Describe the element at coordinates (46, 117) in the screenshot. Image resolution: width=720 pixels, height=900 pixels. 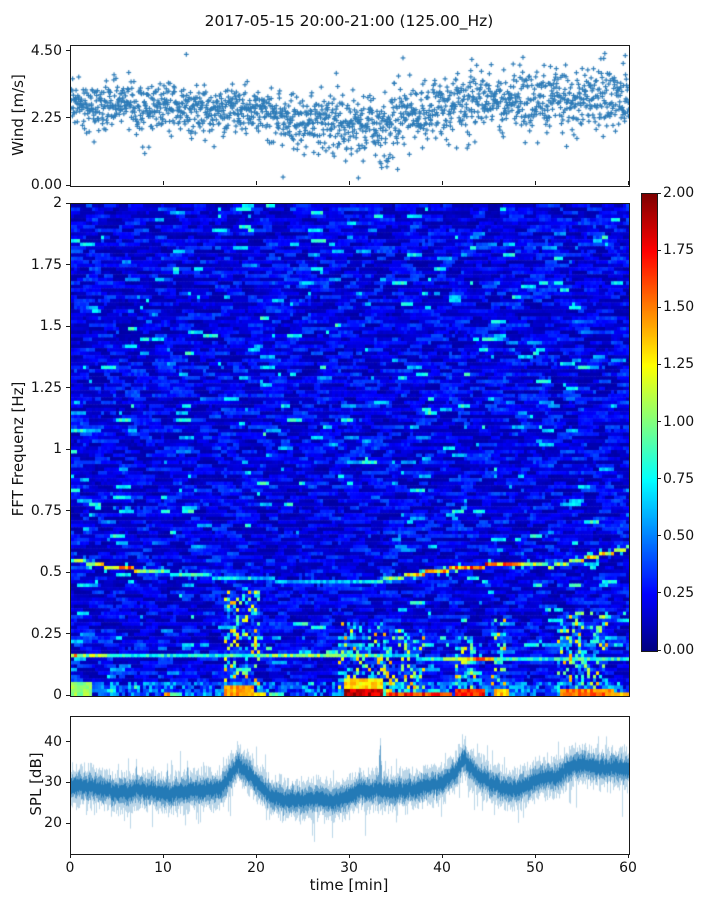
I see `wind-ytick-label: 2.25` at that location.